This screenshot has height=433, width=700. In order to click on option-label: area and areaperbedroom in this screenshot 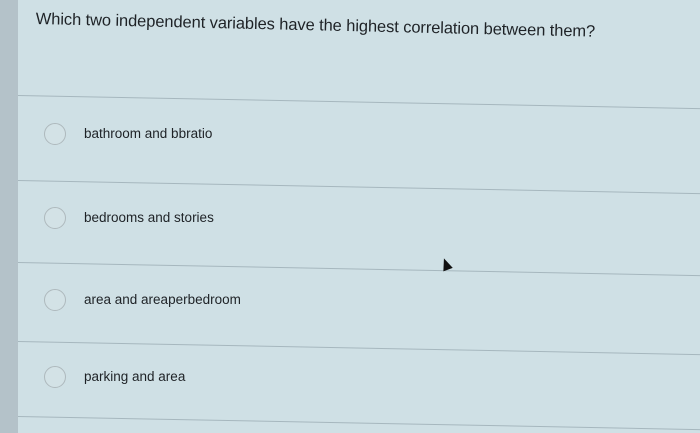, I will do `click(162, 299)`.